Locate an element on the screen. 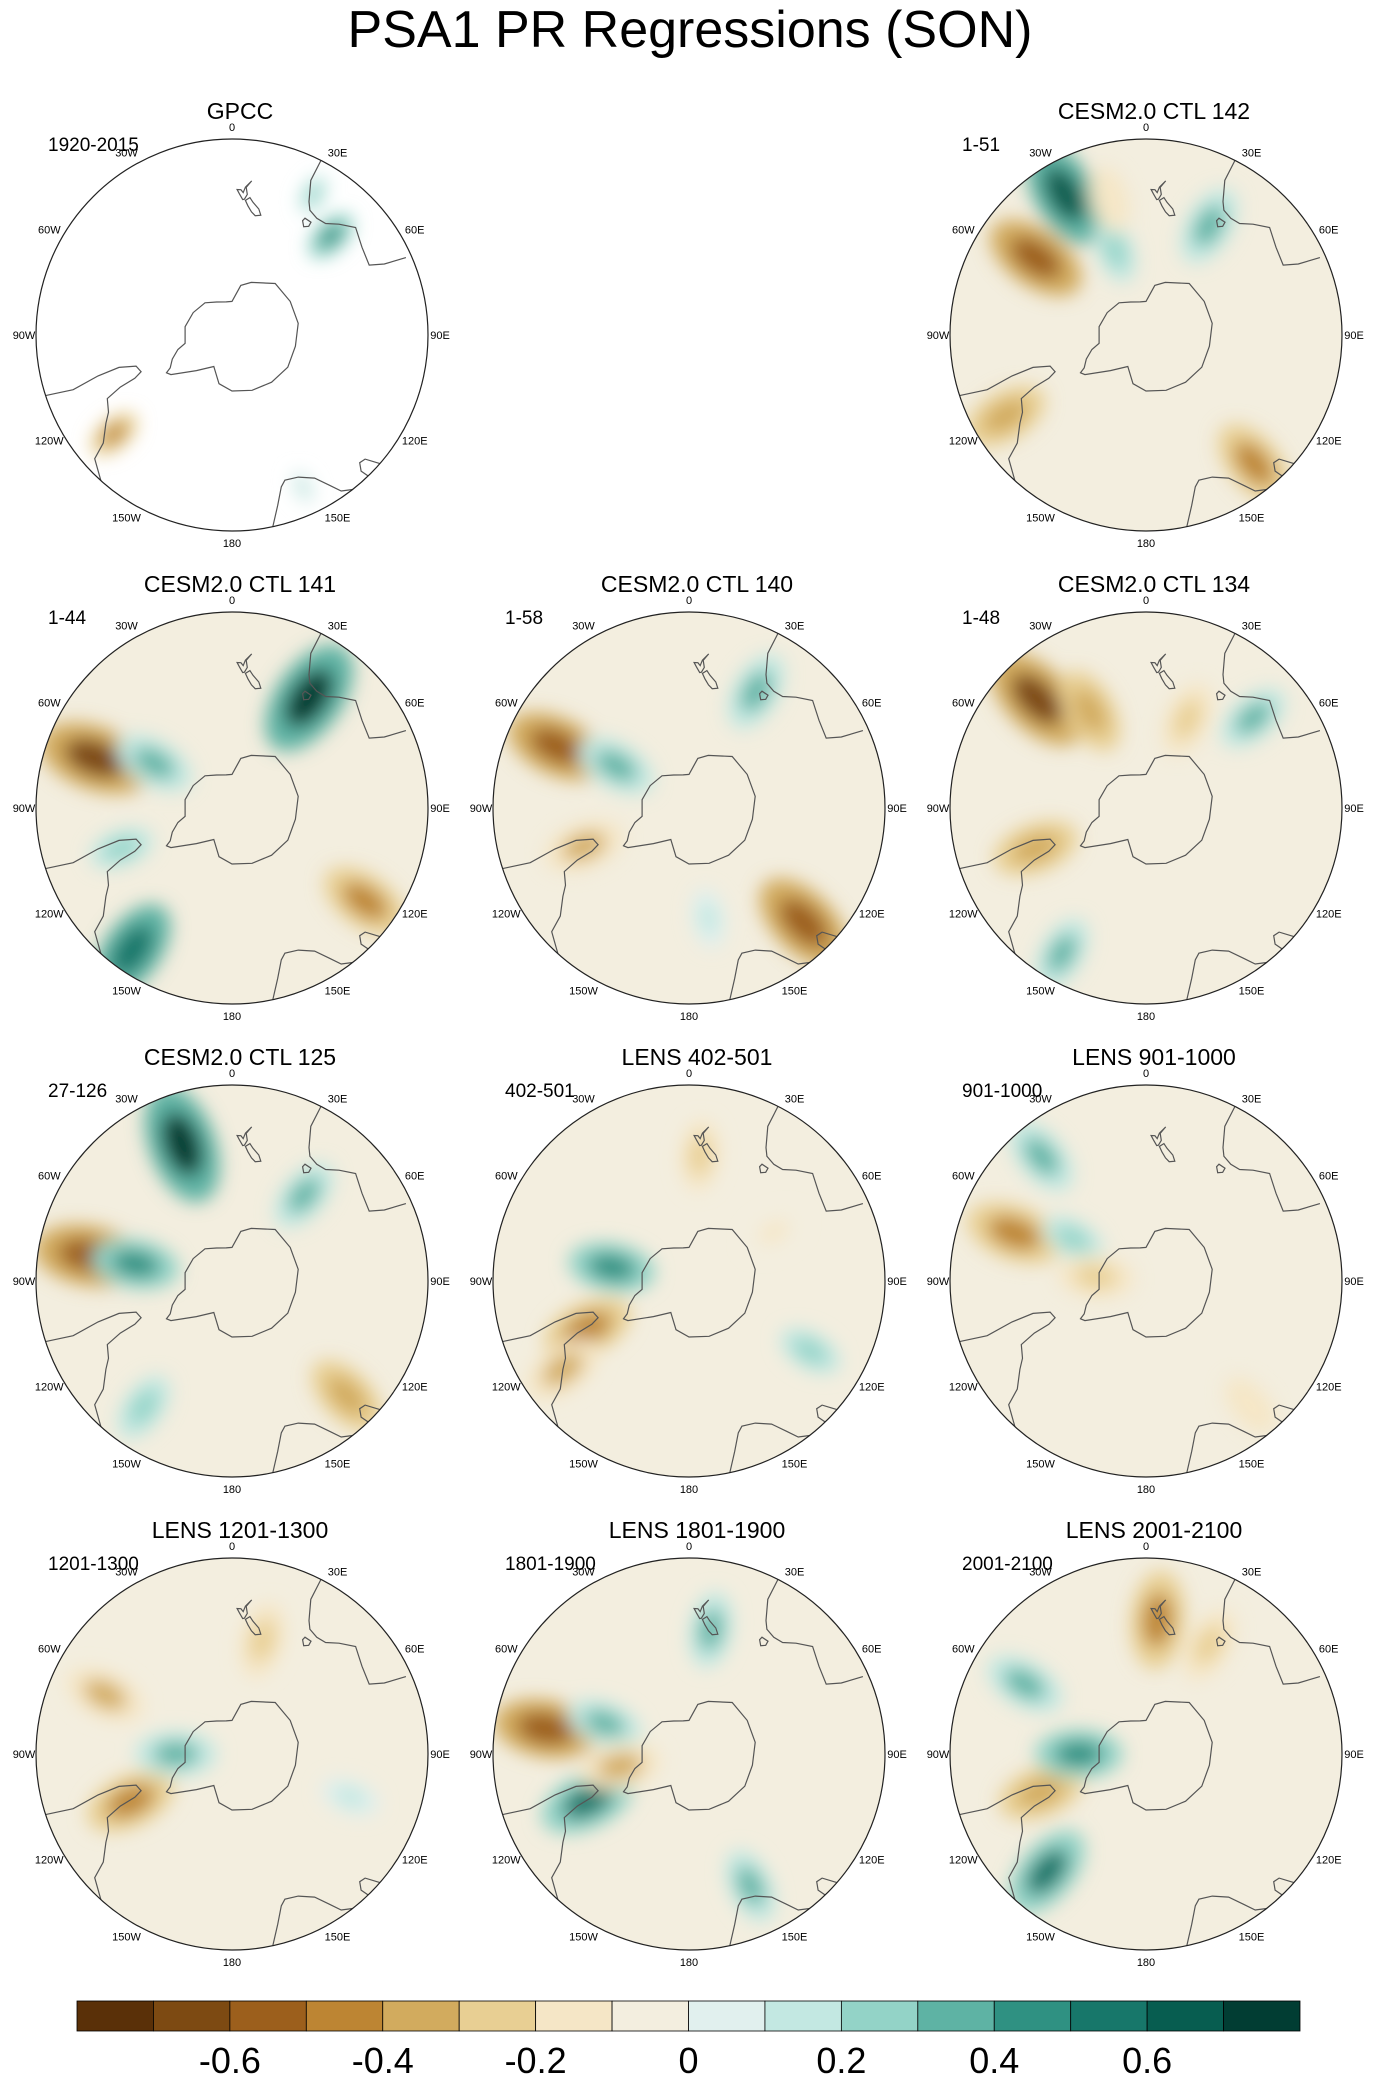 The image size is (1380, 2082). colorbar-tick-label: -0.2 is located at coordinates (536, 2060).